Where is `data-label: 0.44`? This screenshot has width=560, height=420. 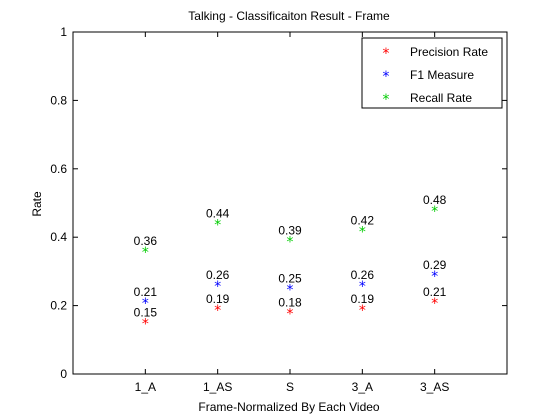 data-label: 0.44 is located at coordinates (218, 214).